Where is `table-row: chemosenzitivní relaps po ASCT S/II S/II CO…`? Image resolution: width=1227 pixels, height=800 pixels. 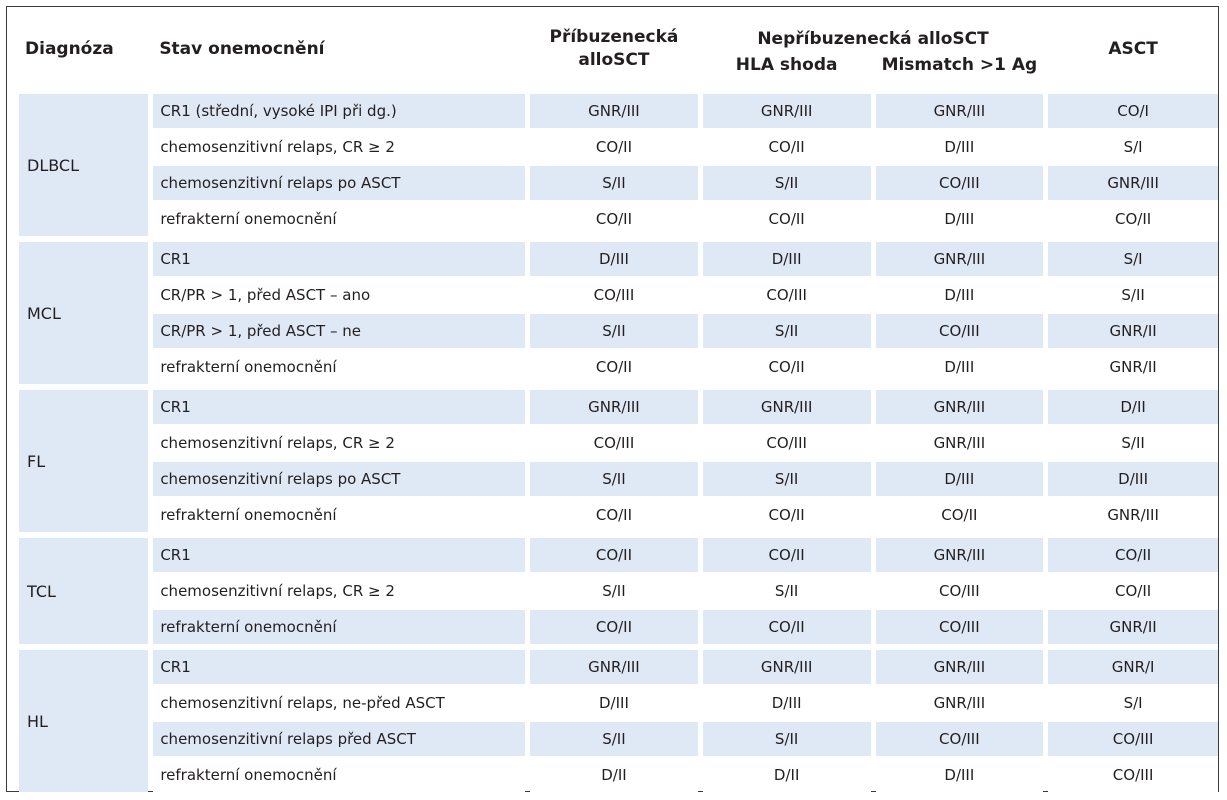 table-row: chemosenzitivní relaps po ASCT S/II S/II CO… is located at coordinates (618, 184).